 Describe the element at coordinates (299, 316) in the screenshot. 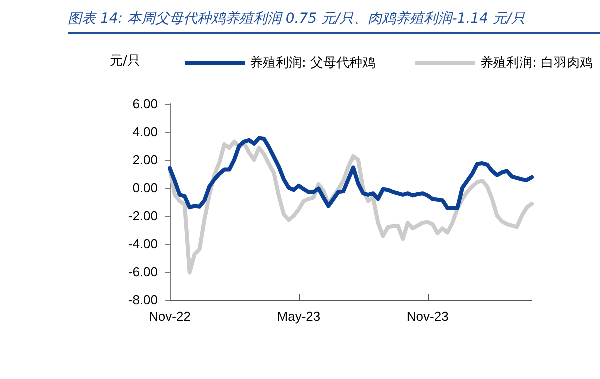

I see `x-tick-label: May-23` at that location.